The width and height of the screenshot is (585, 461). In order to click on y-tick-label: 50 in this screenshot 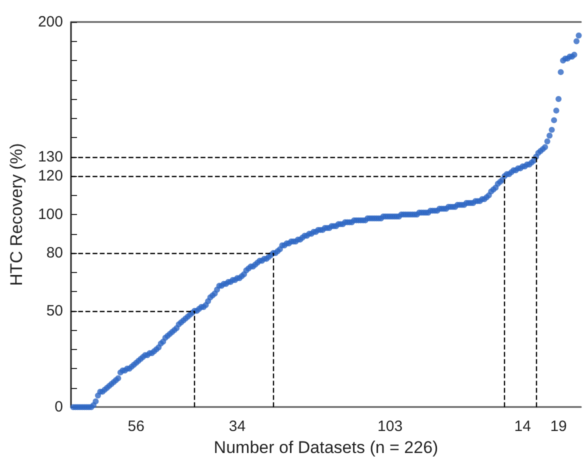, I will do `click(54, 311)`.